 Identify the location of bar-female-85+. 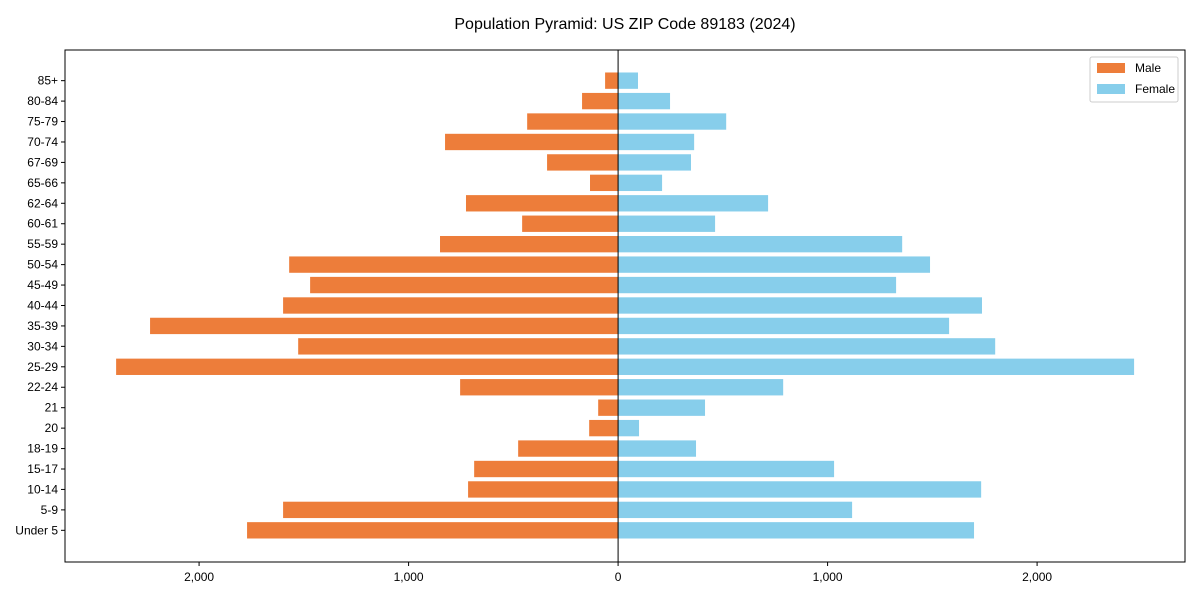
(628, 80).